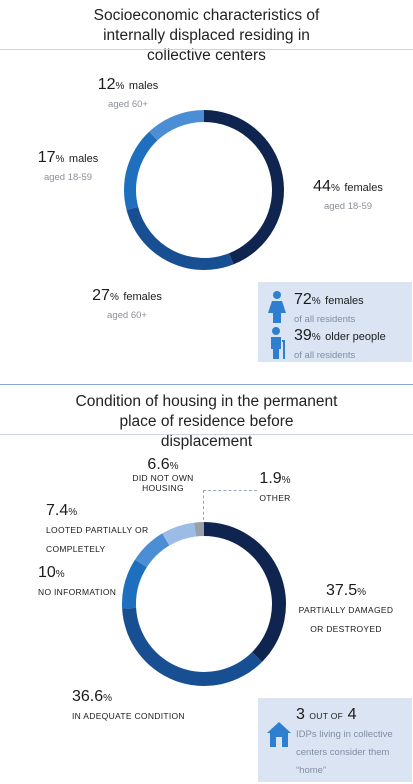  Describe the element at coordinates (101, 295) in the screenshot. I see `slice-value: 27` at that location.